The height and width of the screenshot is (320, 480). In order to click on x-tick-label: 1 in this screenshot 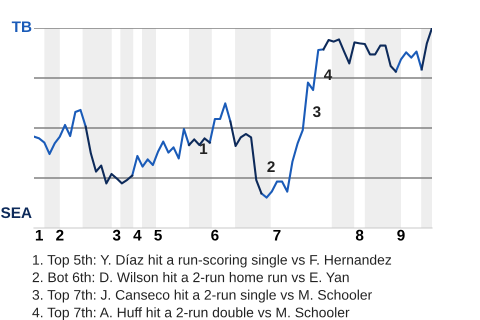, I will do `click(39, 235)`.